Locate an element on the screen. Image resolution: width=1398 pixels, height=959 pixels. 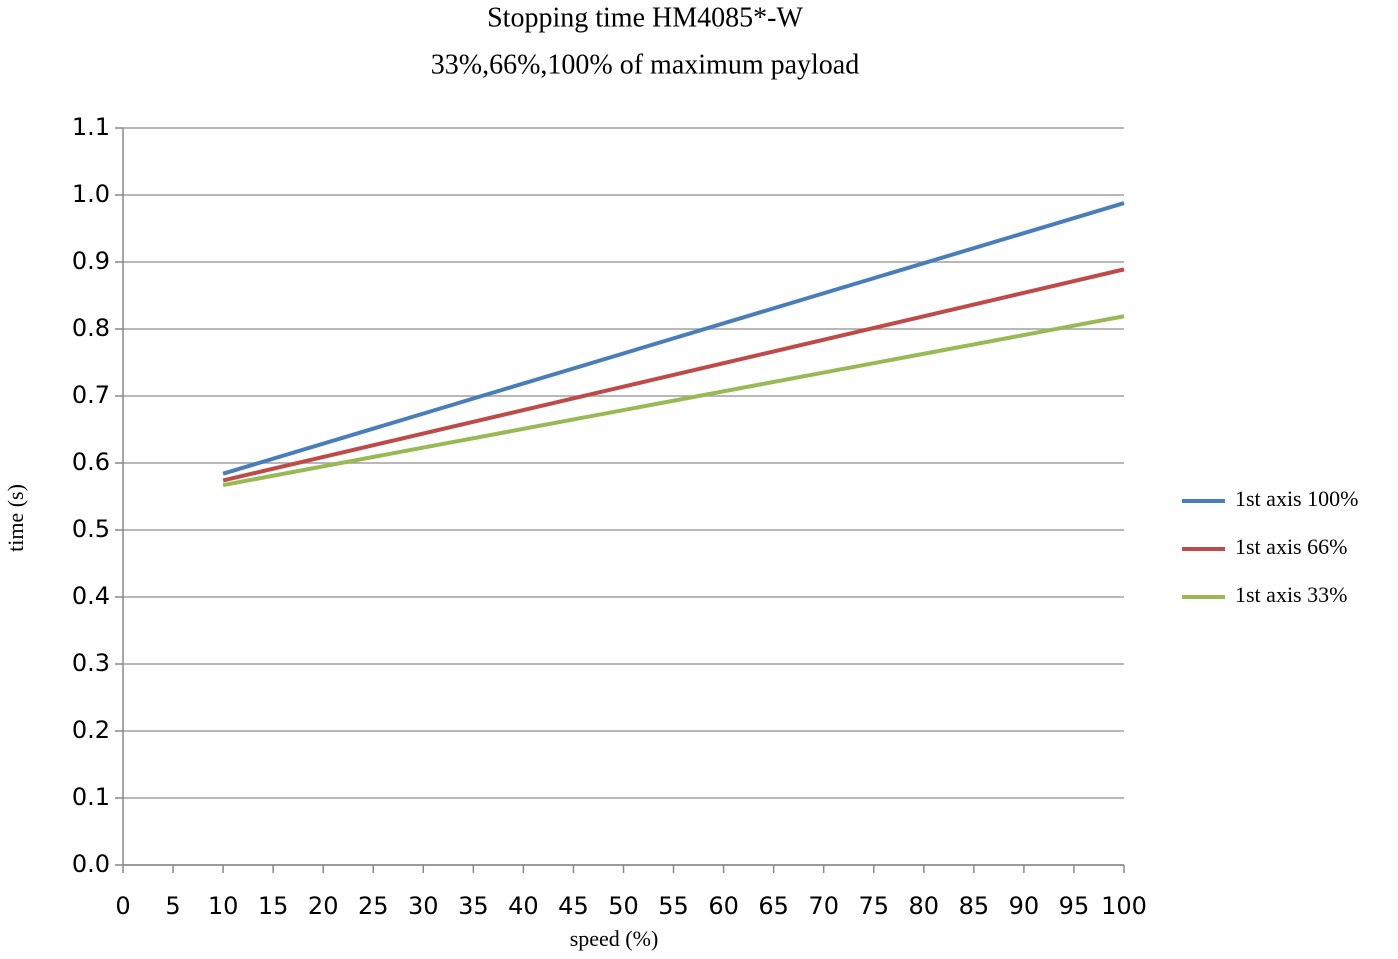
x-tick-label: 30 is located at coordinates (423, 906).